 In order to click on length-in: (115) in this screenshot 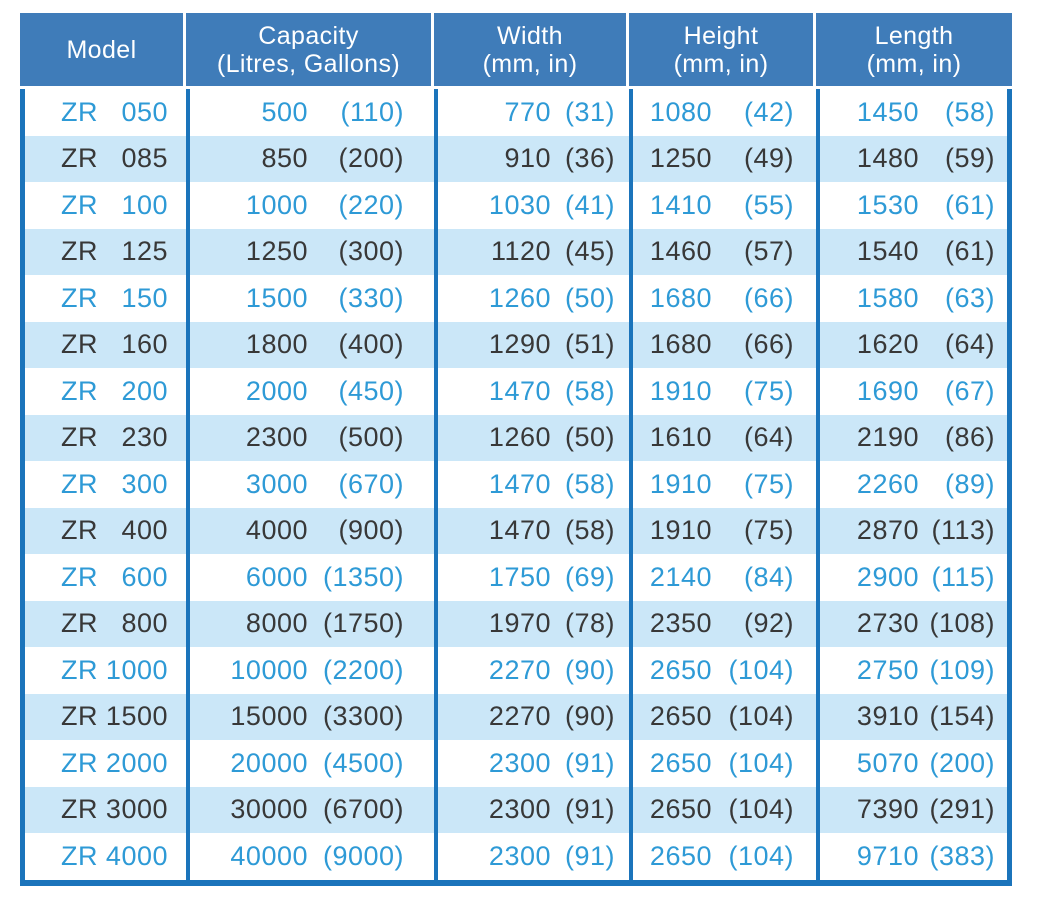, I will do `click(963, 576)`.